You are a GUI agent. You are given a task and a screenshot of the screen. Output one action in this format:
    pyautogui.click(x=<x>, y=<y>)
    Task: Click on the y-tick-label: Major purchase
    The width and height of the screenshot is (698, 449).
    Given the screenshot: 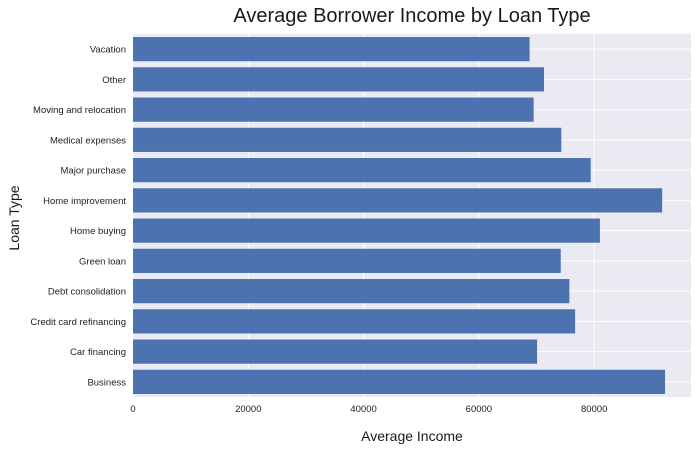 What is the action you would take?
    pyautogui.click(x=93, y=171)
    